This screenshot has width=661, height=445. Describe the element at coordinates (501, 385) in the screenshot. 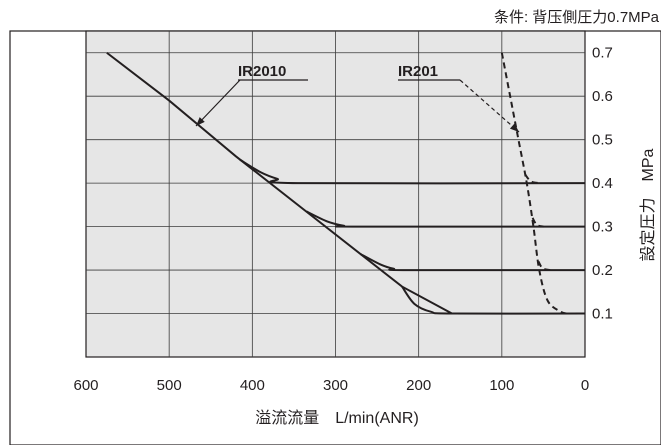

I see `x-tick-label: 100` at that location.